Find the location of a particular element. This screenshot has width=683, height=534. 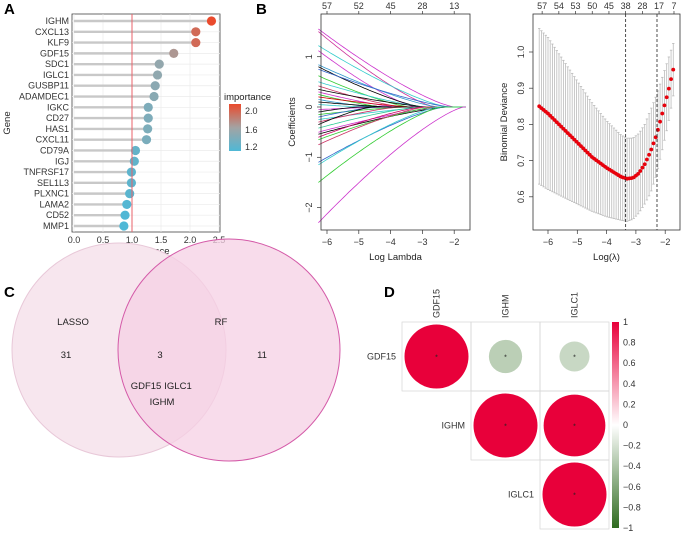

gene-label: CD79A is located at coordinates (54, 150).